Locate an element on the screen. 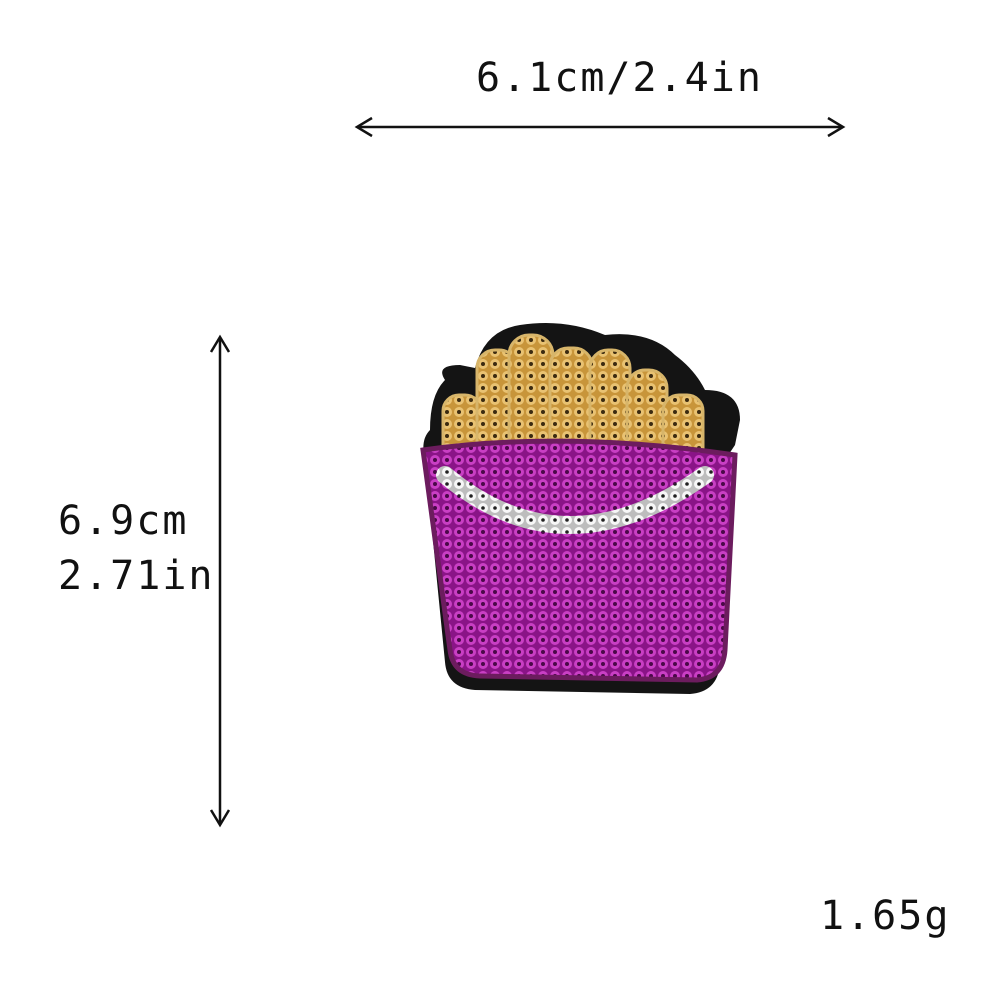  height-label-cm: 6.9cm is located at coordinates (123, 521).